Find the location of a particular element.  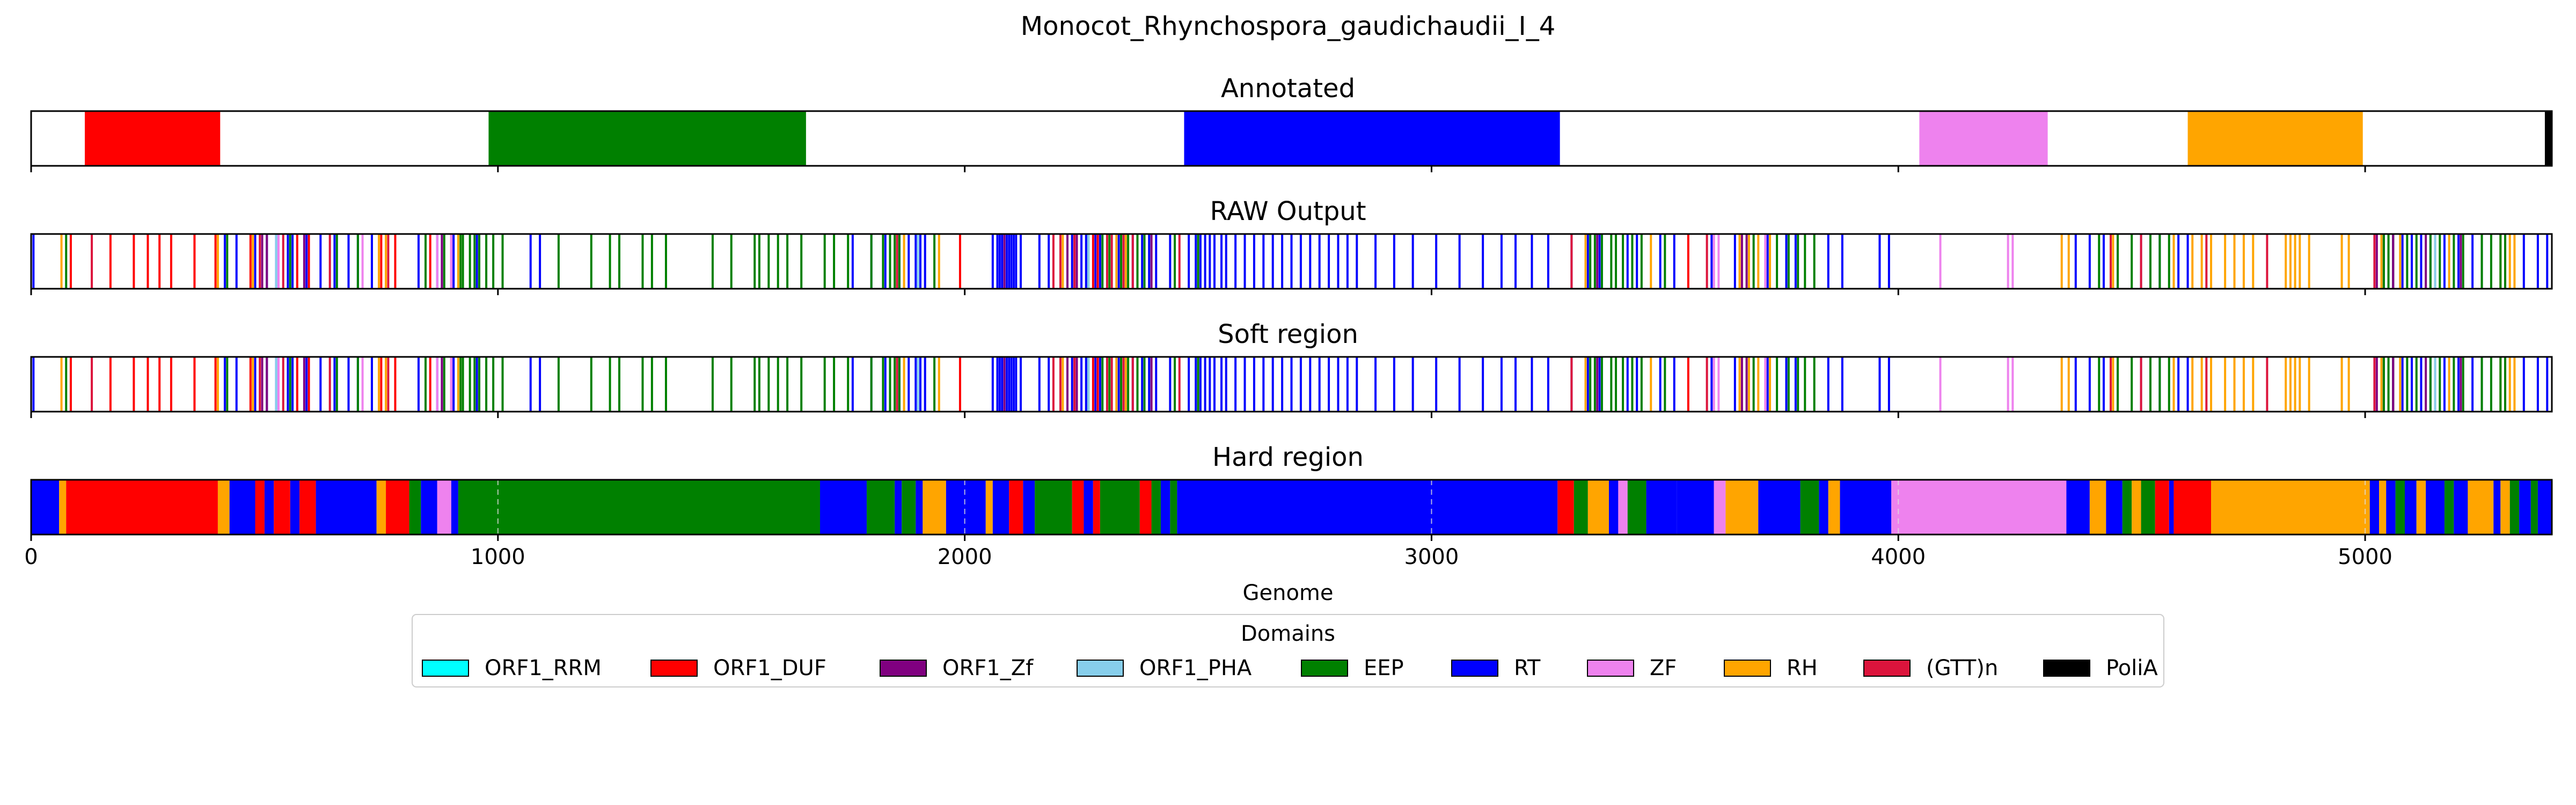

legend-entry-eep: EEP is located at coordinates (1352, 668).